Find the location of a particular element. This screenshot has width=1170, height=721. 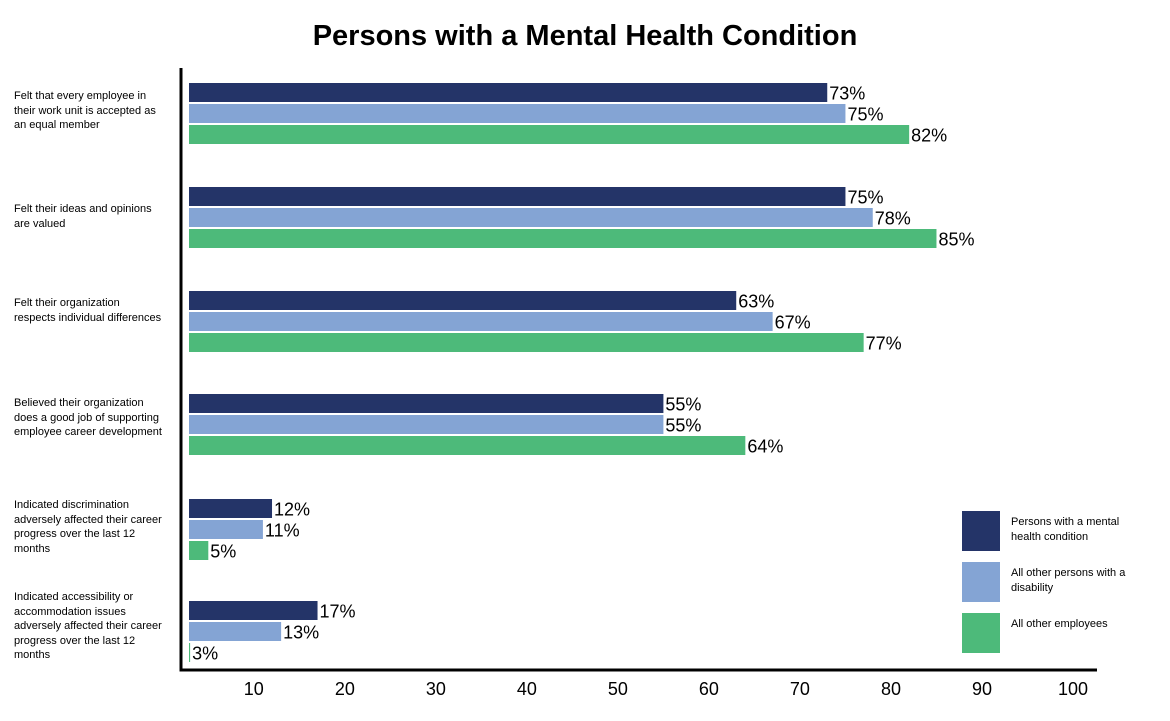

data-label: 67% is located at coordinates (793, 323).